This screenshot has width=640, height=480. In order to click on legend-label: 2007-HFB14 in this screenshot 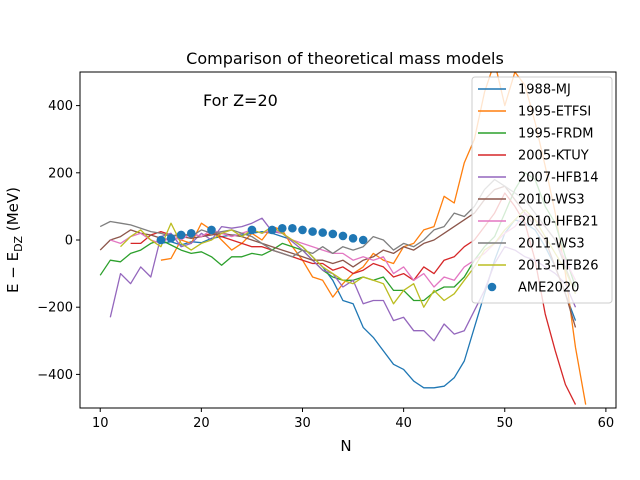, I will do `click(558, 178)`.